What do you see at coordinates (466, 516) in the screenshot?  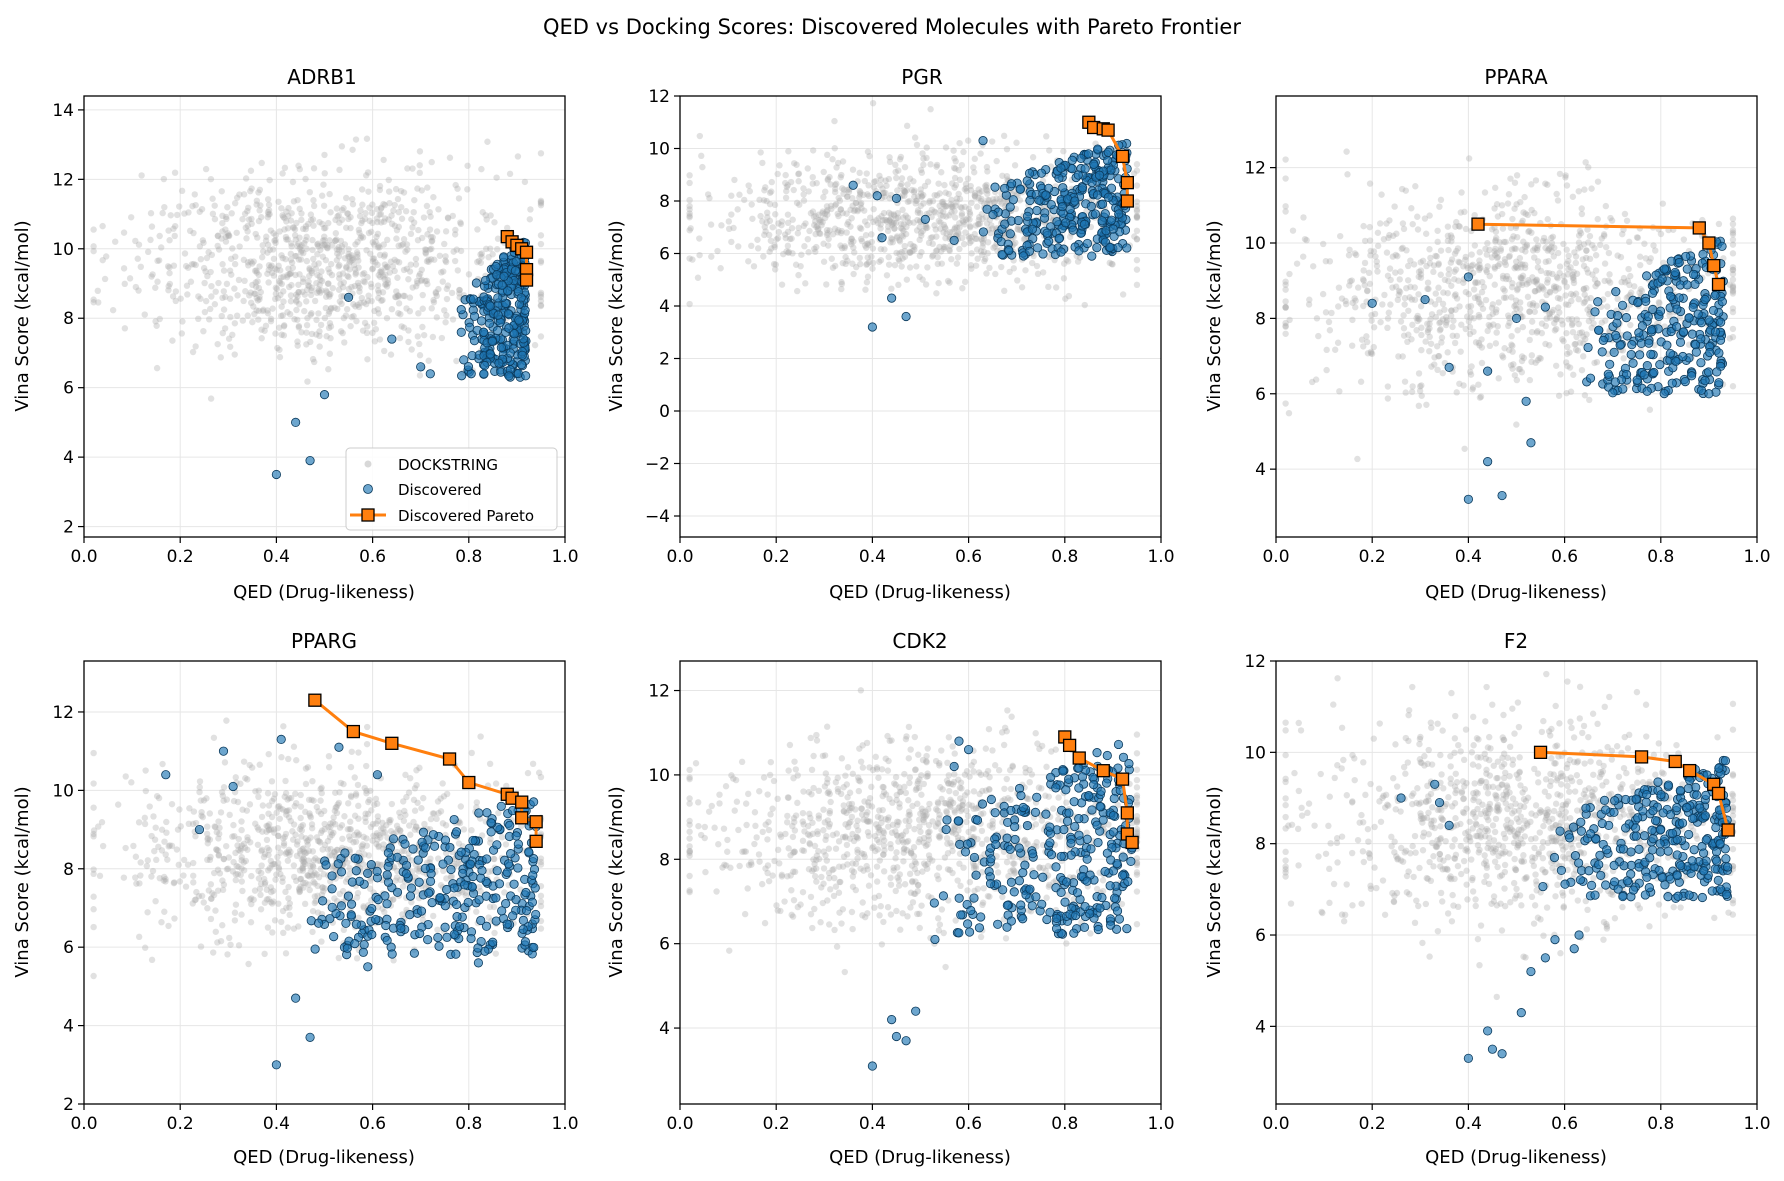 I see `legend-pareto-label: Discovered Pareto` at bounding box center [466, 516].